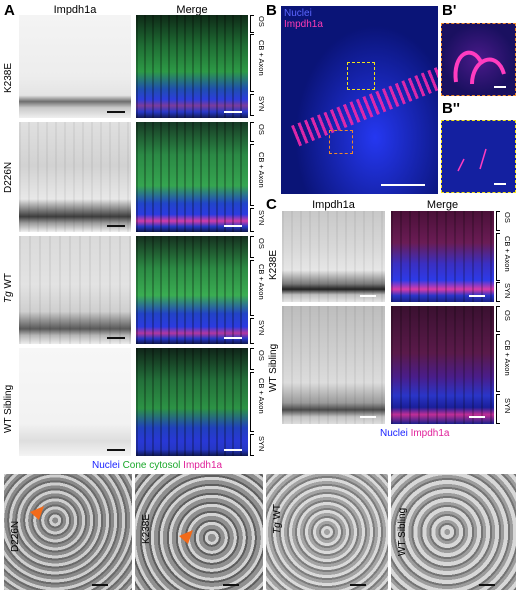 Image resolution: width=520 pixels, height=593 pixels. What do you see at coordinates (151, 465) in the screenshot?
I see `legend-cone-cytosol: Cone cytosol` at bounding box center [151, 465].